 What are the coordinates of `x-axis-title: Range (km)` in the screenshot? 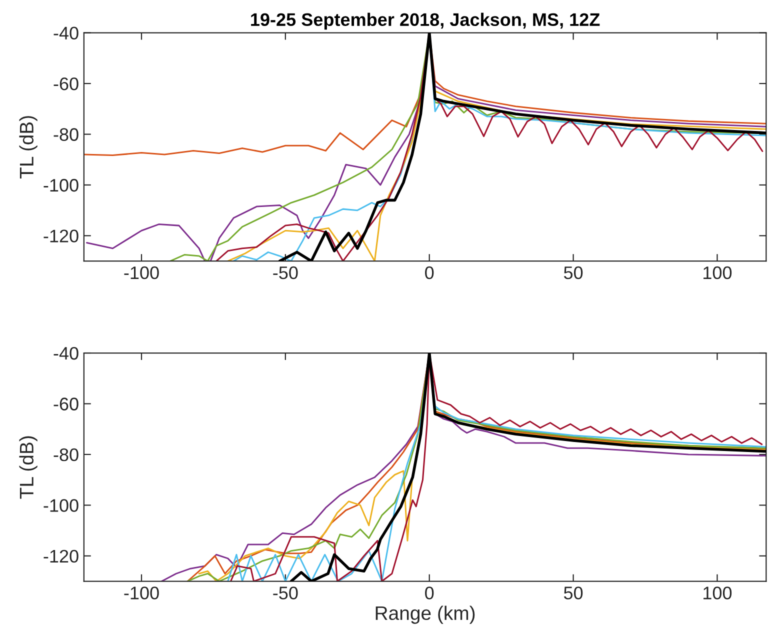 It's located at (425, 615).